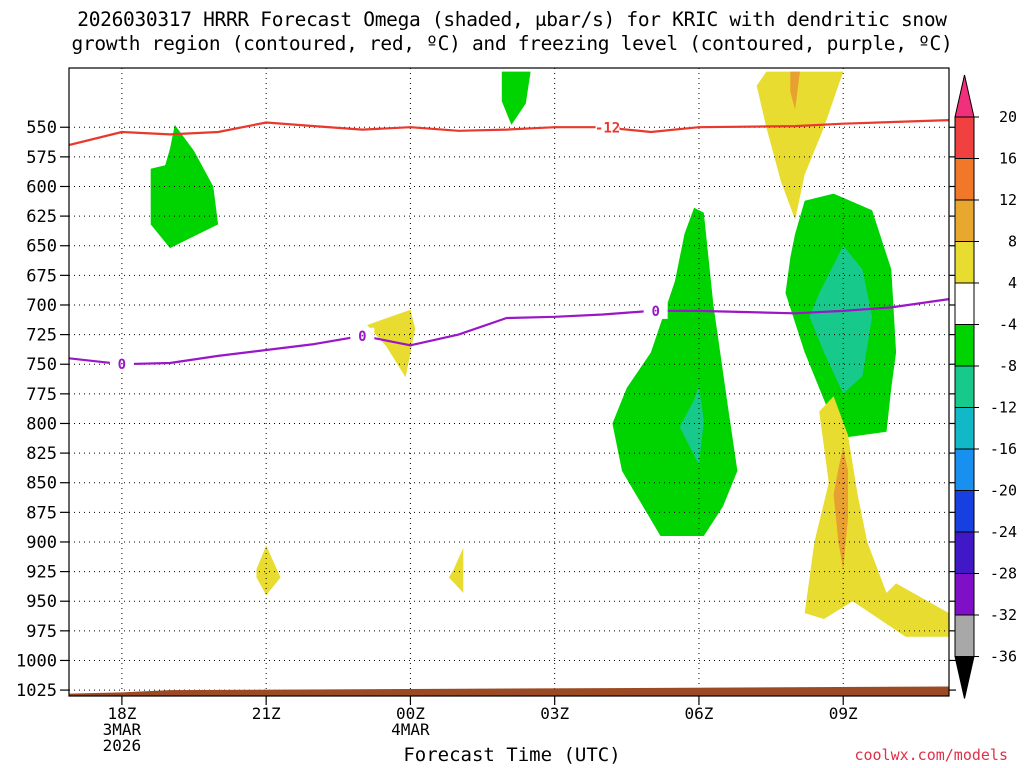 The height and width of the screenshot is (768, 1024). I want to click on colorbar-label: 16, so click(1008, 159).